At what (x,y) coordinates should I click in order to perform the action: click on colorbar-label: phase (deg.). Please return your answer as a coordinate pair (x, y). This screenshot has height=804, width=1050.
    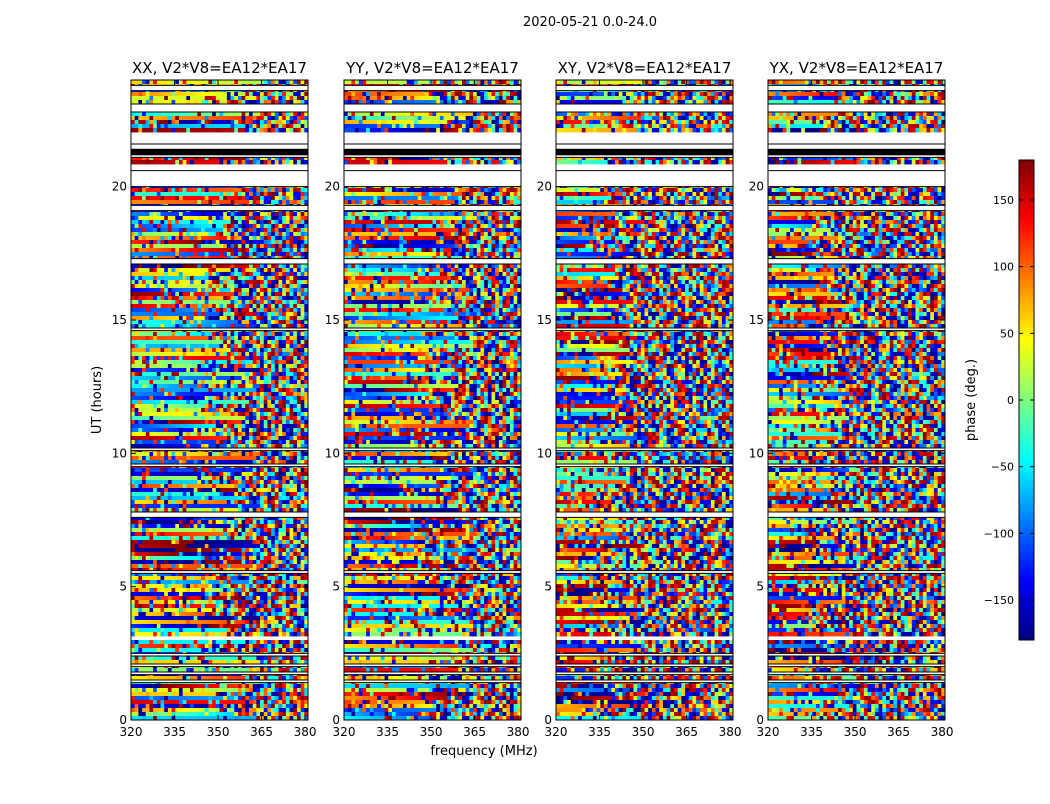
    Looking at the image, I should click on (971, 400).